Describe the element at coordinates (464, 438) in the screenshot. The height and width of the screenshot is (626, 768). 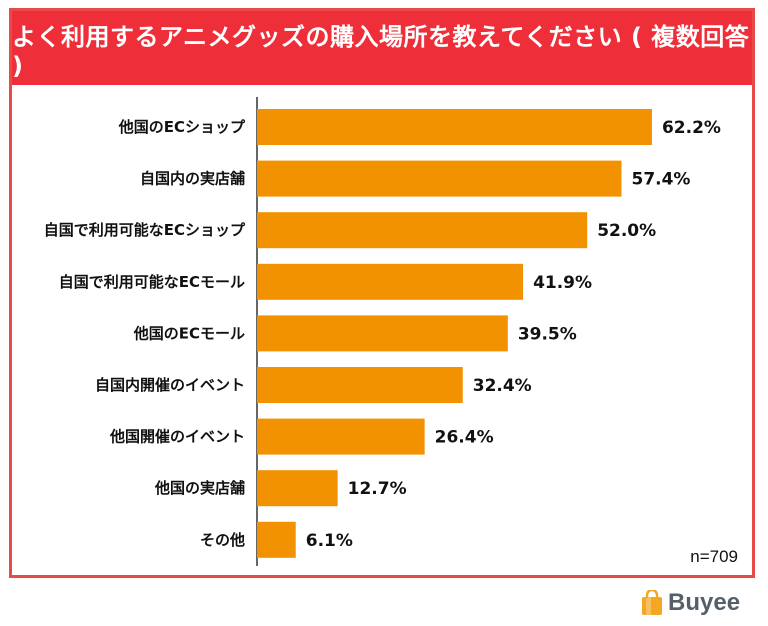
I see `value-label: 26.4%` at that location.